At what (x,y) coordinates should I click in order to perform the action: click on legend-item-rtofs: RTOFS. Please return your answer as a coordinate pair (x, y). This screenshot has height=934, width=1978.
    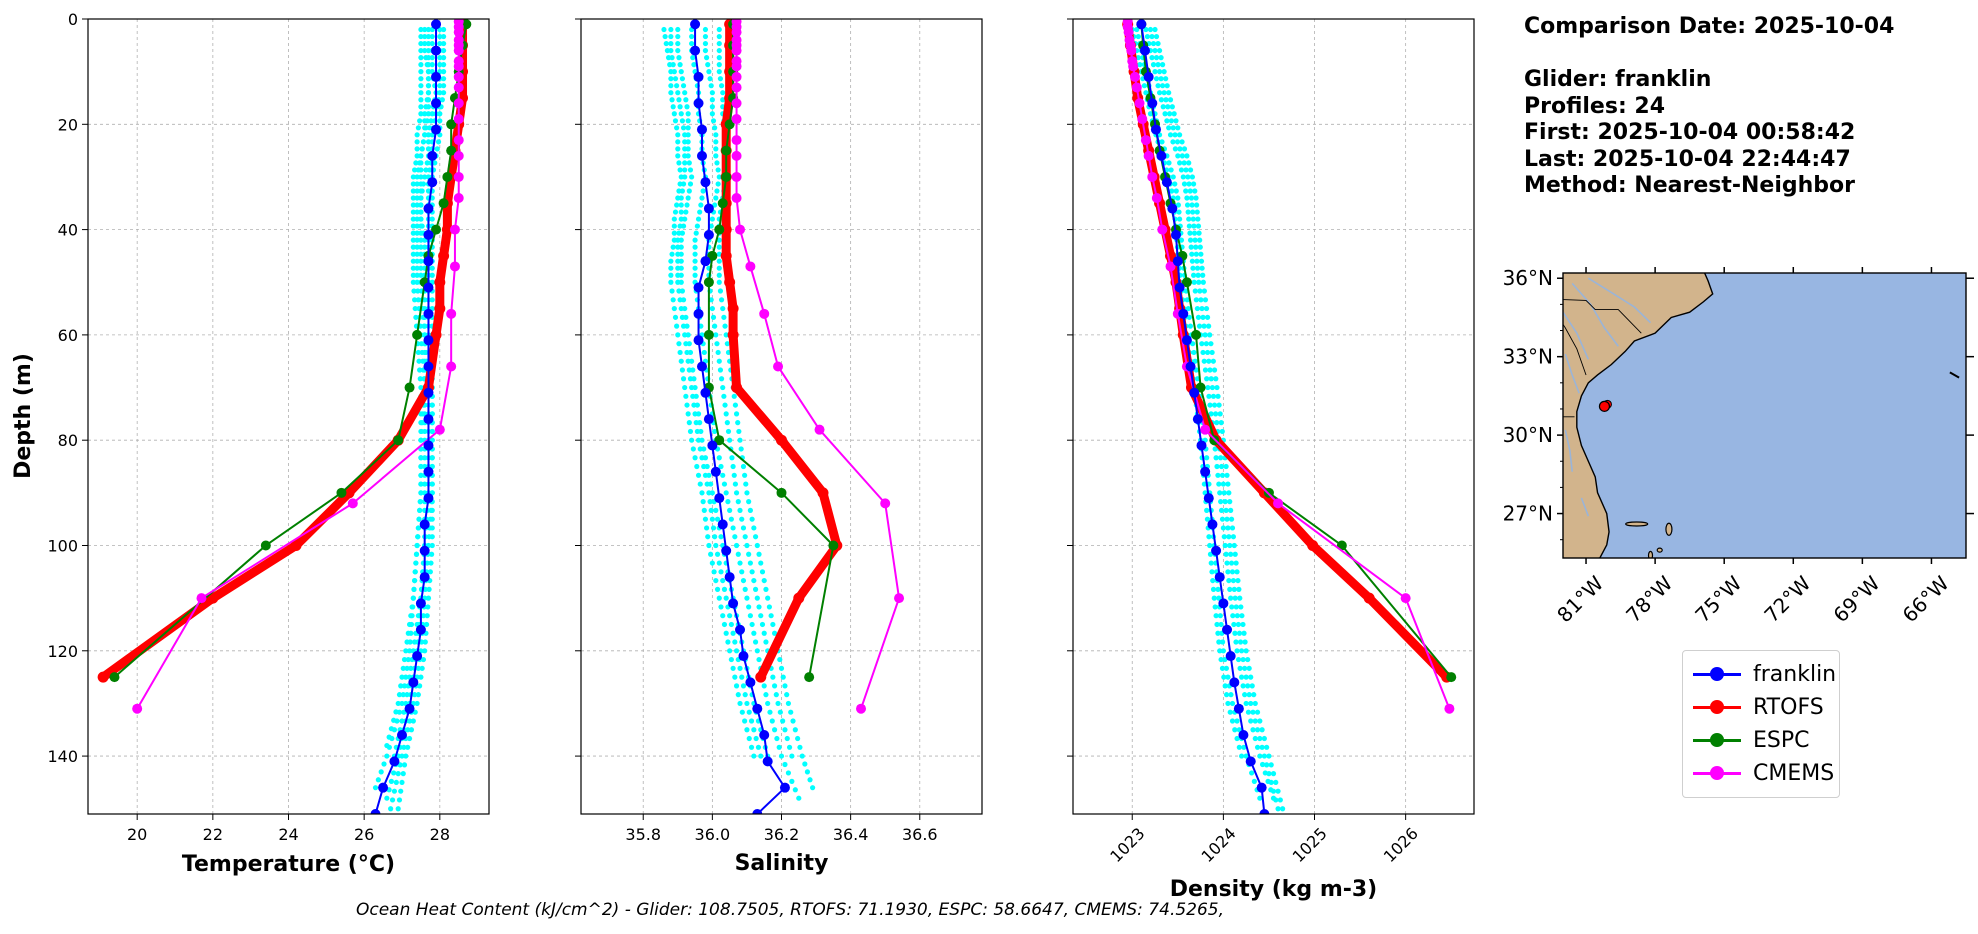
    Looking at the image, I should click on (1758, 707).